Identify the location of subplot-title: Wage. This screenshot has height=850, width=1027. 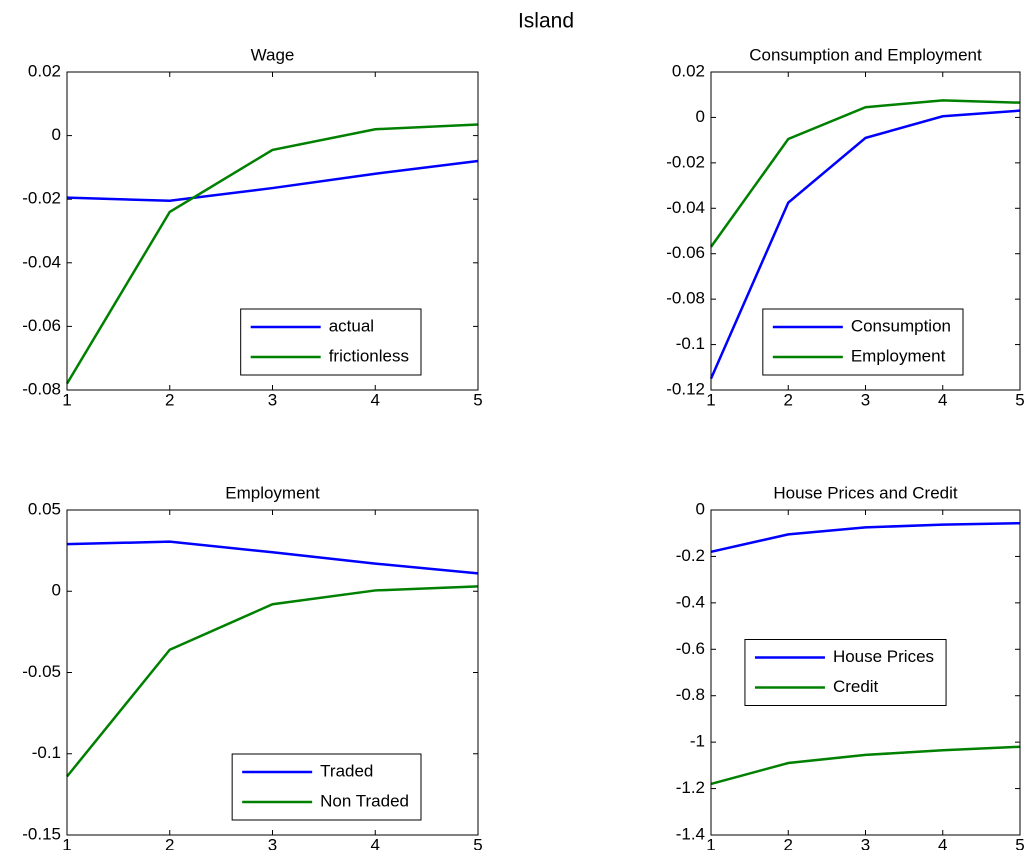
(273, 54).